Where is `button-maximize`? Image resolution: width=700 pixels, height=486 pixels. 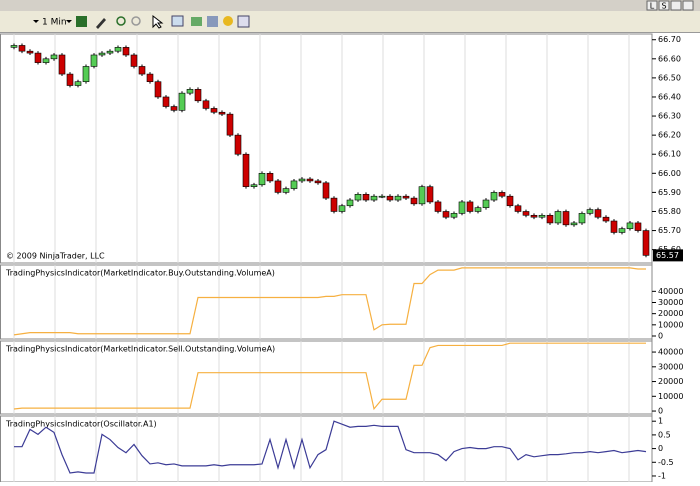
button-maximize is located at coordinates (676, 5).